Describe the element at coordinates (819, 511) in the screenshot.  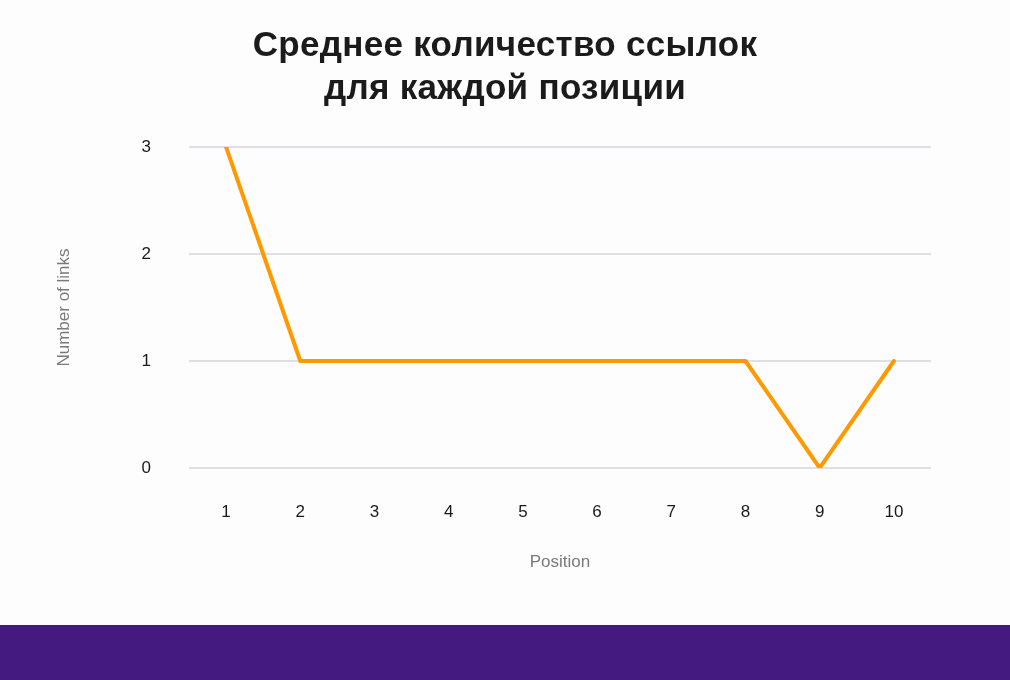
I see `x-tick-label: 9` at that location.